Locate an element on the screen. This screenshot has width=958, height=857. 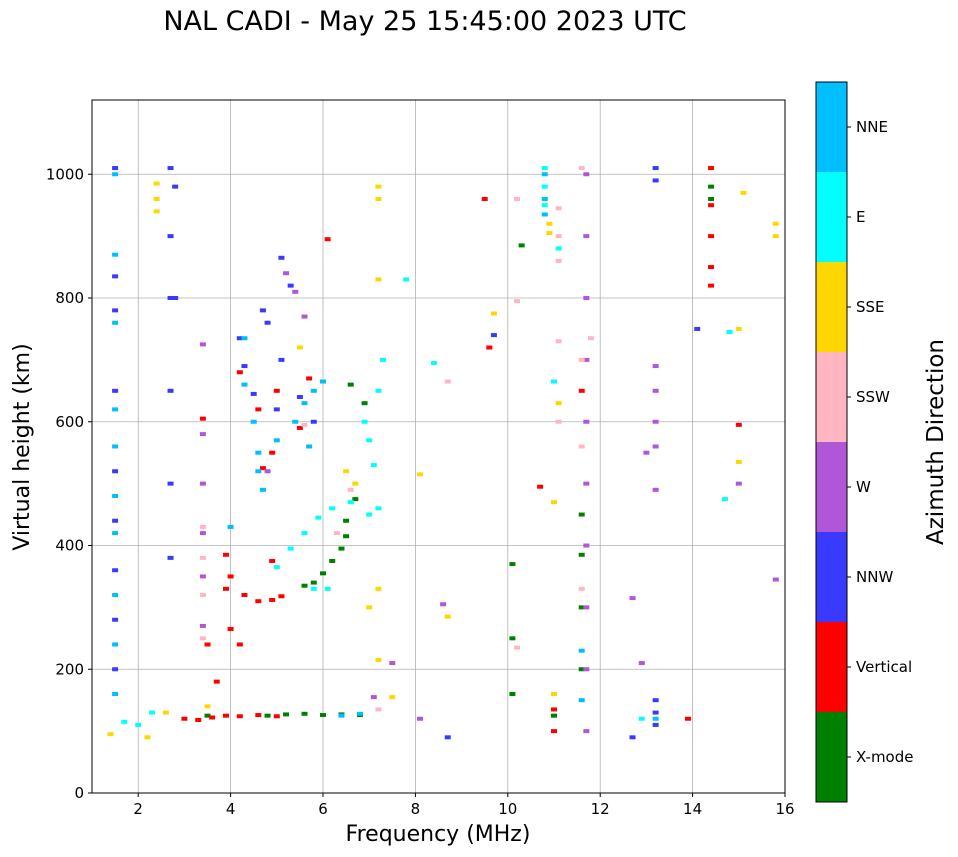
x-axis-label: Frequency (MHz) is located at coordinates (438, 834).